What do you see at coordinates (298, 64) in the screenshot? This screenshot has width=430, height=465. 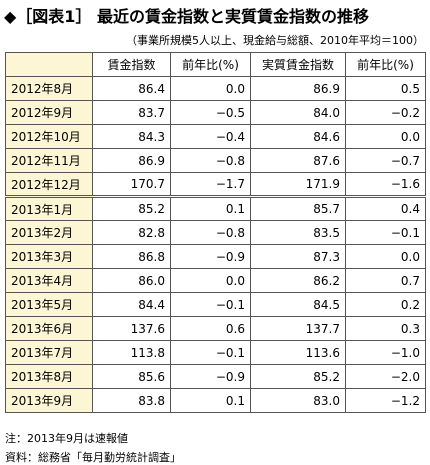 I see `column-header: 実質賃金指数` at bounding box center [298, 64].